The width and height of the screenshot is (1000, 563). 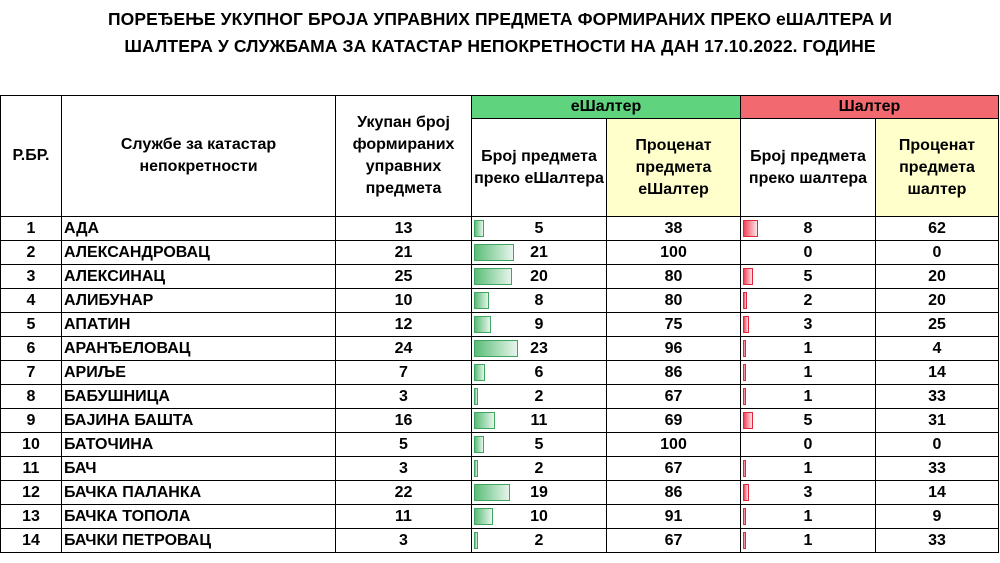 I want to click on office-name: АЛИБУНАР, so click(x=198, y=300).